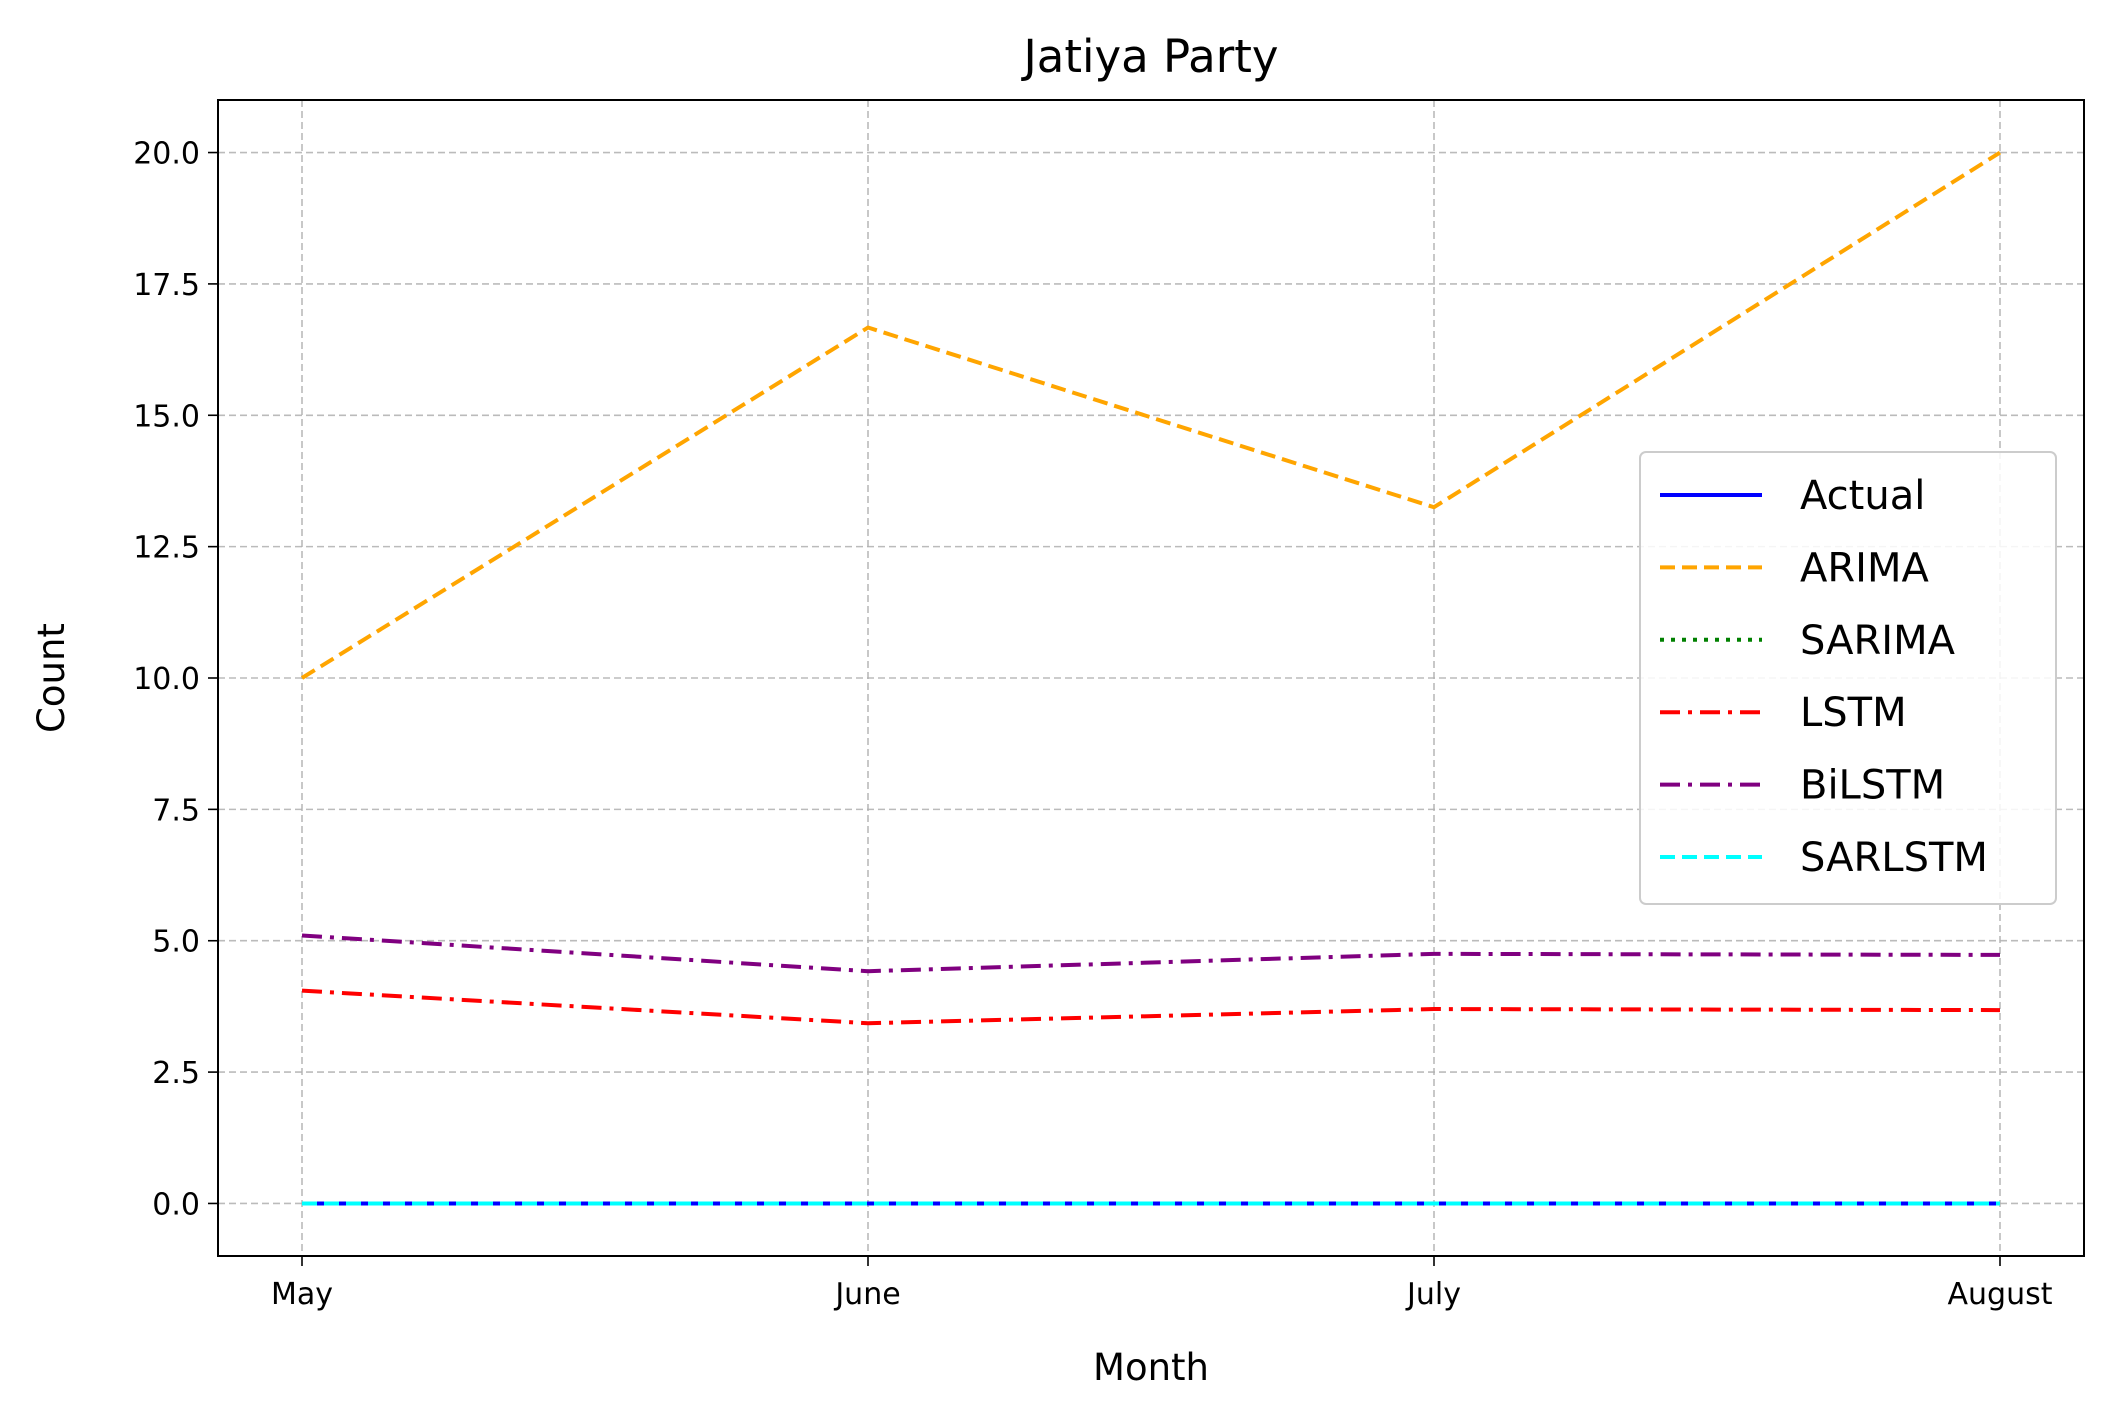 This screenshot has width=2106, height=1420. What do you see at coordinates (166, 285) in the screenshot?
I see `y-tick-label: 17.5` at bounding box center [166, 285].